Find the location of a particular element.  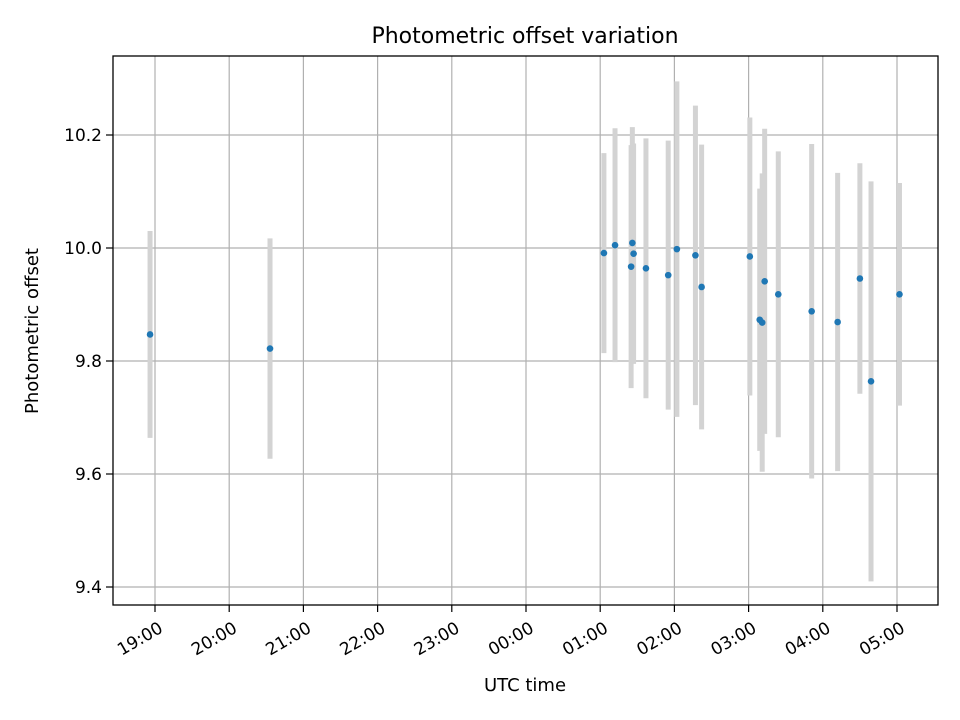

y-tick-label: 9.6 is located at coordinates (88, 475).